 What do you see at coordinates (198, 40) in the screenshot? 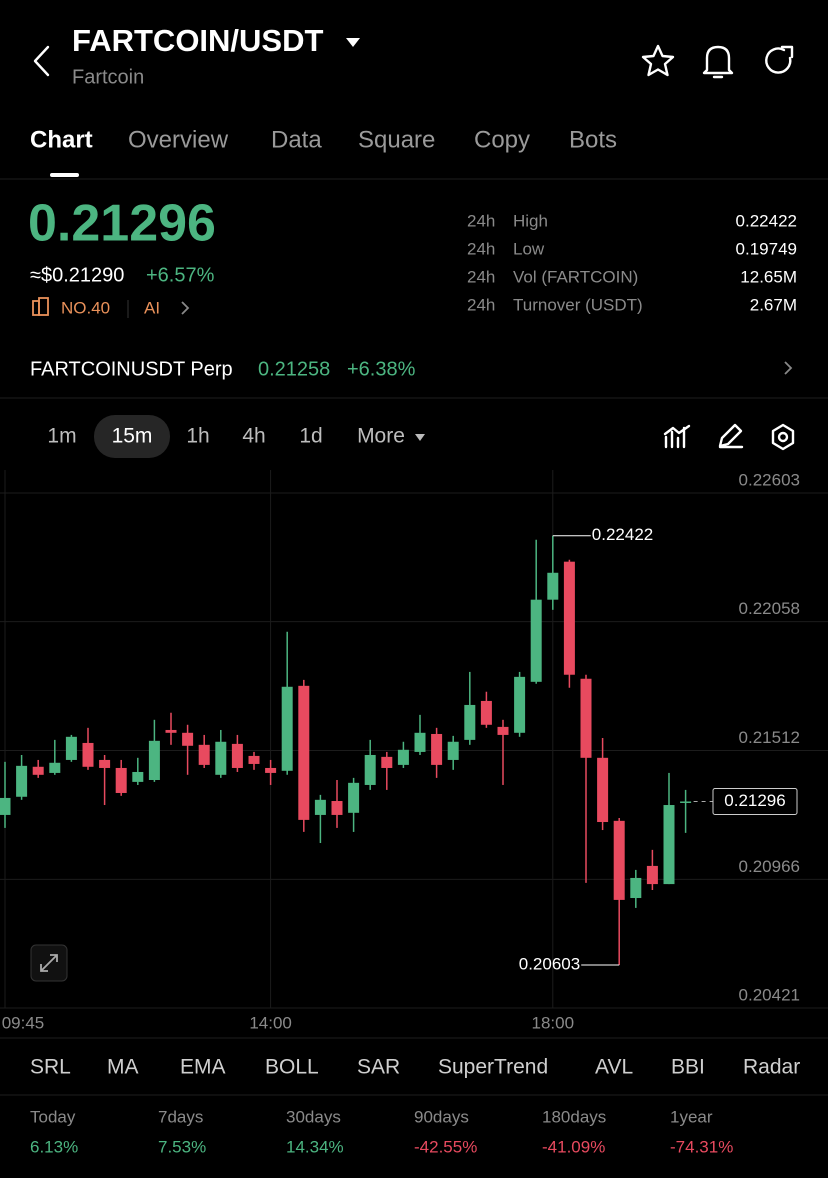
I see `pair-title: FARTCOIN/USDT` at bounding box center [198, 40].